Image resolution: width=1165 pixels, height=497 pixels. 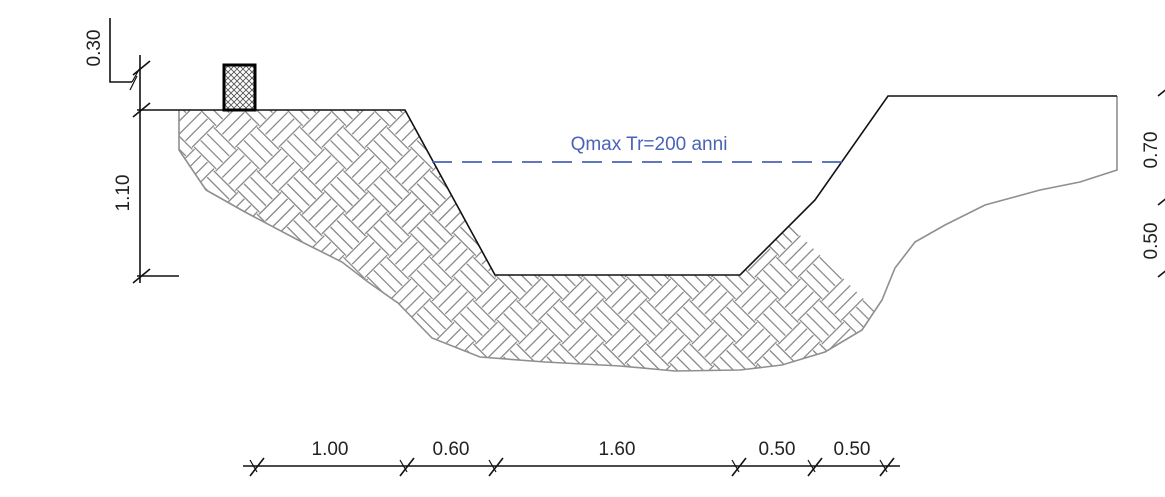 I want to click on dim-bottom-5: 0.50, so click(x=852, y=449).